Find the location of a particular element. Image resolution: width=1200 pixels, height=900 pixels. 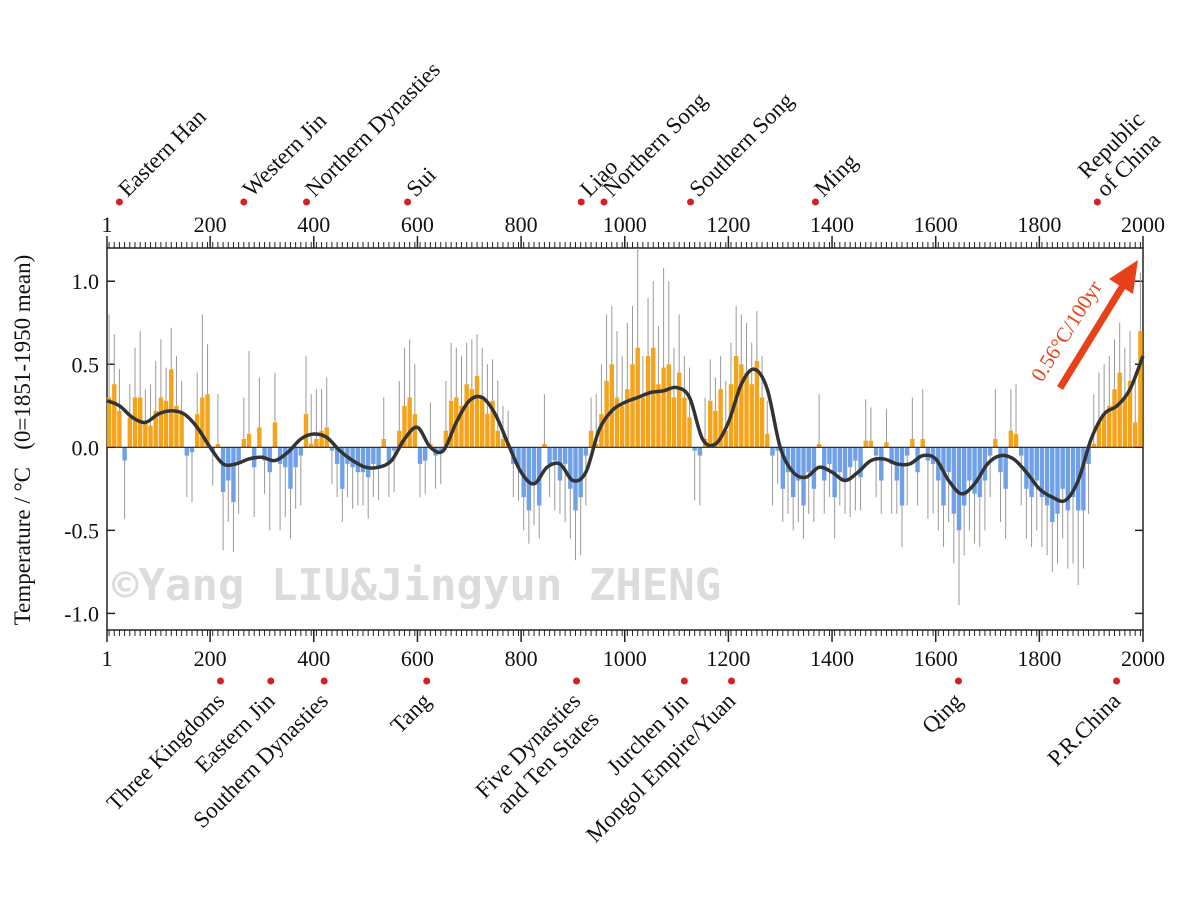

x-tick-label-top: 1 is located at coordinates (107, 224).